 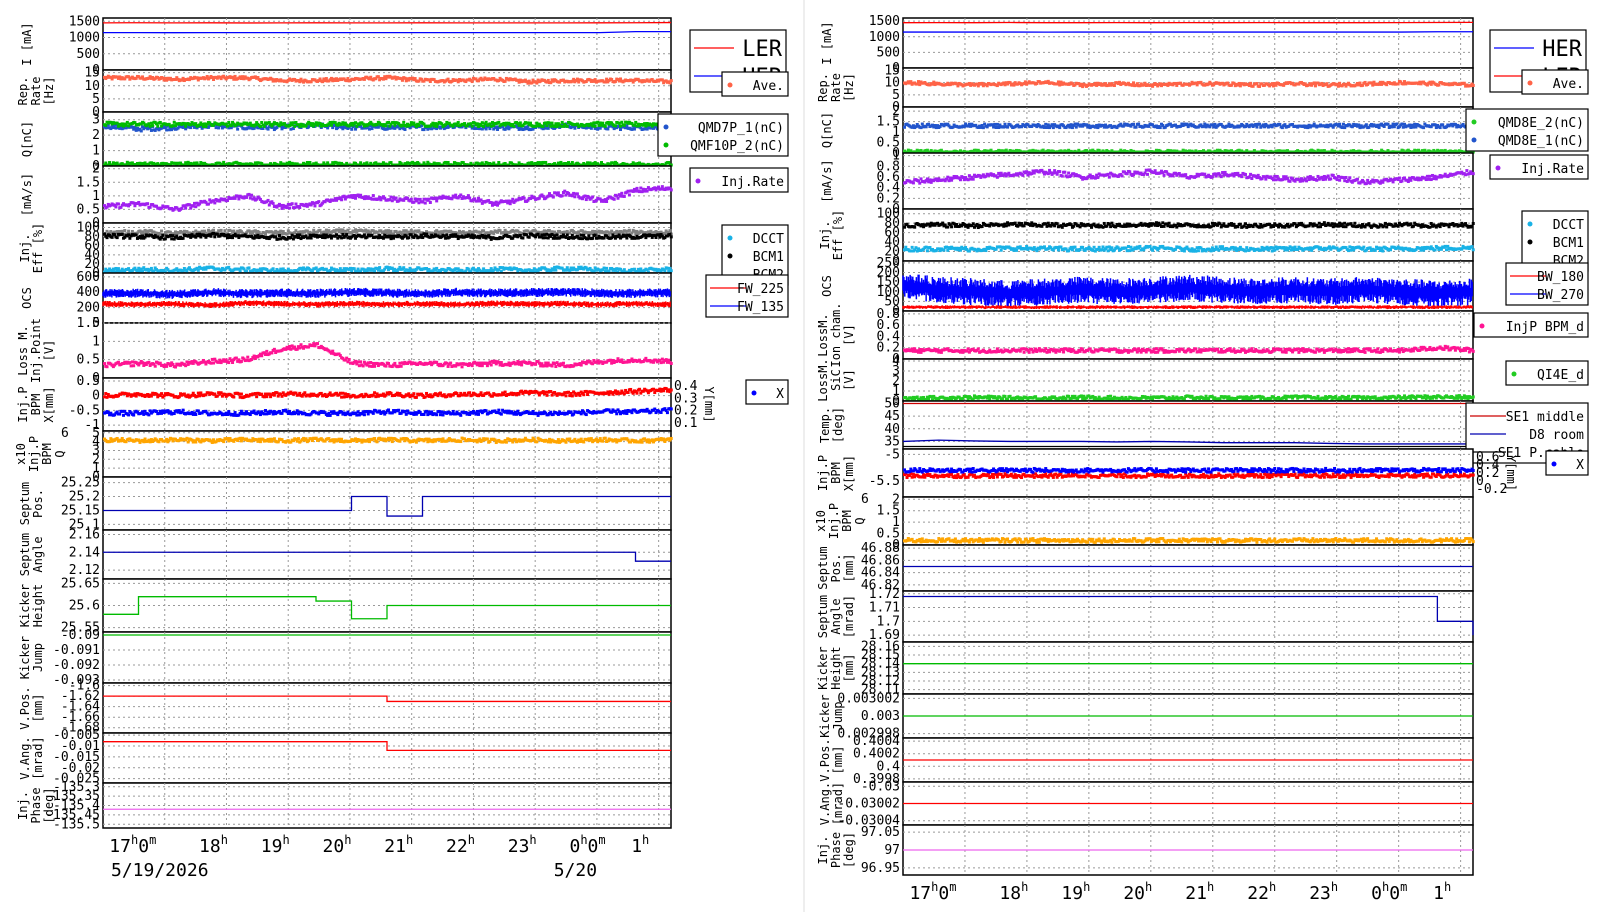 What do you see at coordinates (96, 120) in the screenshot?
I see `y-tick-label: 3` at bounding box center [96, 120].